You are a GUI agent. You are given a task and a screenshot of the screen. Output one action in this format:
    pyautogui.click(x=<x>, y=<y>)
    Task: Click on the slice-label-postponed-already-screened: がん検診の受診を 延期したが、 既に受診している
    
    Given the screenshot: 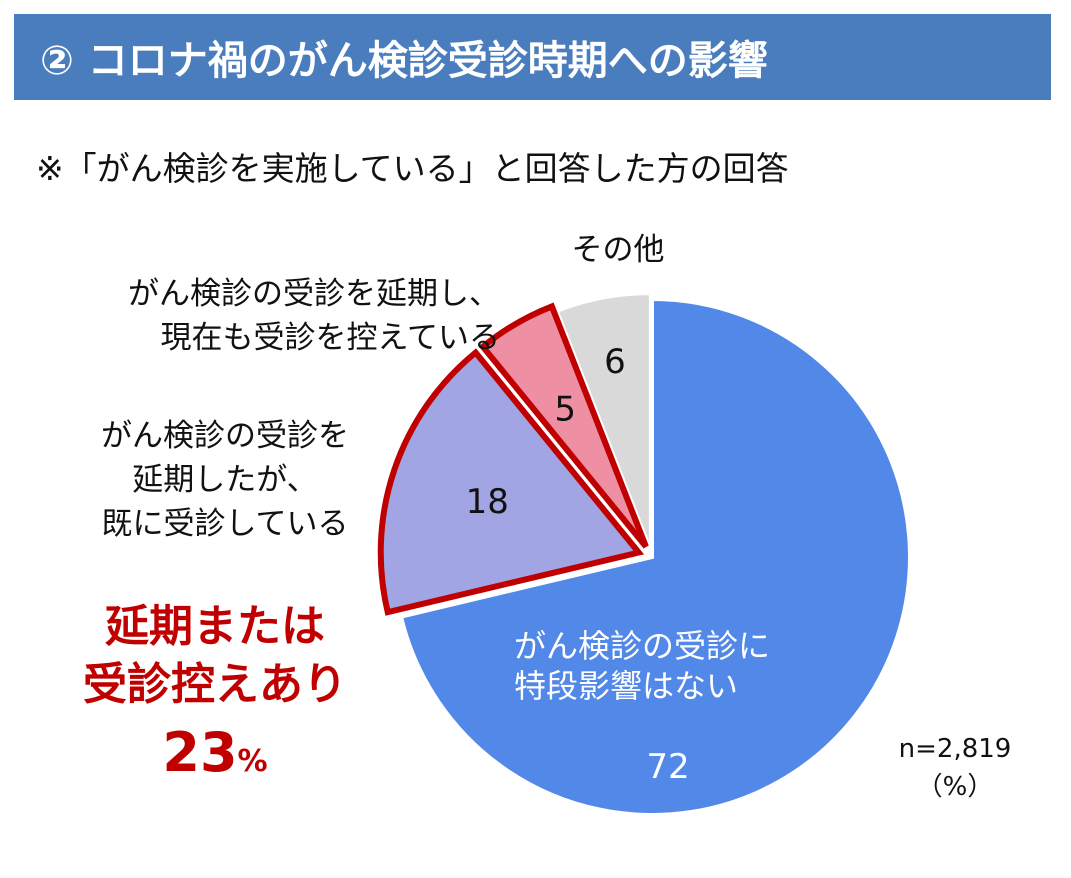 What is the action you would take?
    pyautogui.click(x=225, y=480)
    